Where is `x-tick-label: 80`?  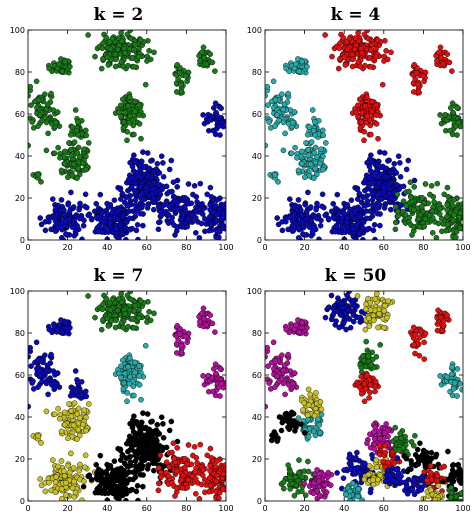
x-tick-label: 80 is located at coordinates (186, 247).